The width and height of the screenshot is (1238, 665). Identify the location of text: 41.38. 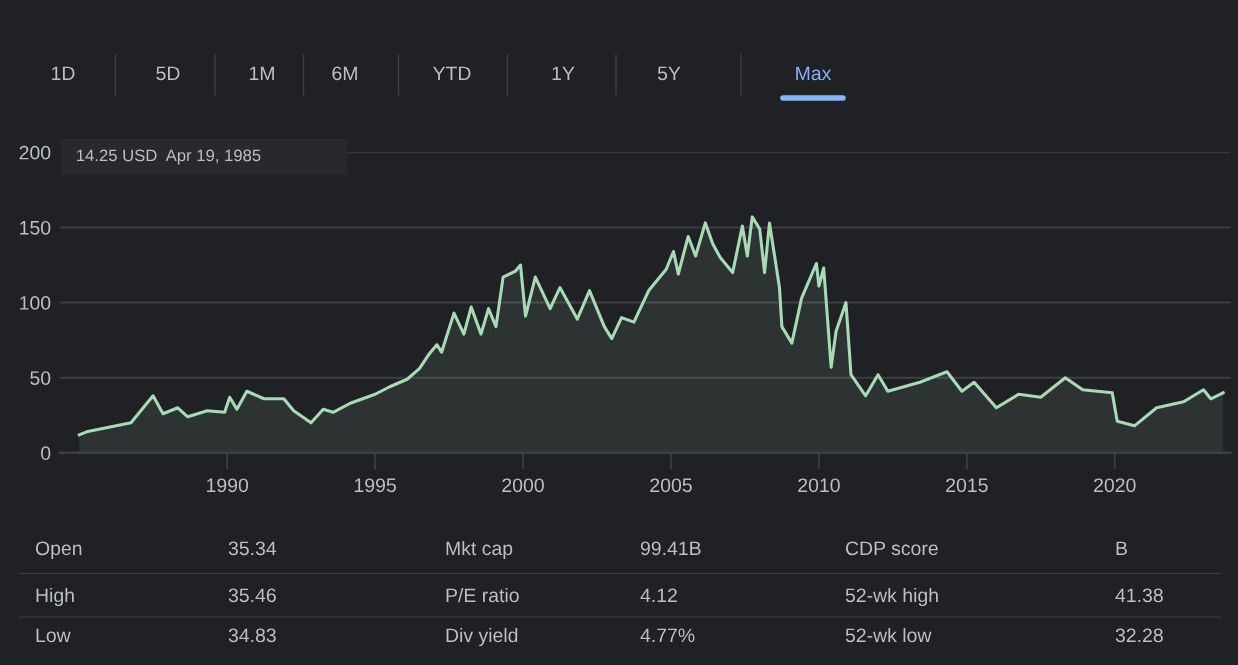
(1139, 595).